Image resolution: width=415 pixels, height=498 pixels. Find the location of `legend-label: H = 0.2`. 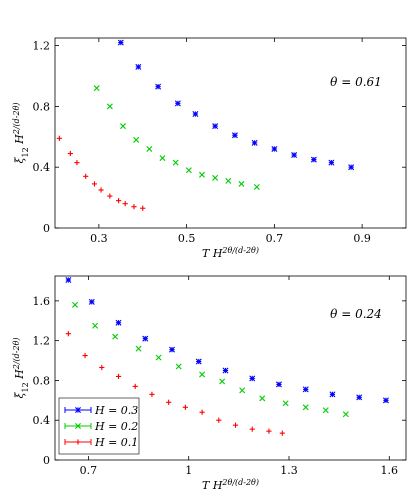

legend-label: H = 0.2 is located at coordinates (116, 426).